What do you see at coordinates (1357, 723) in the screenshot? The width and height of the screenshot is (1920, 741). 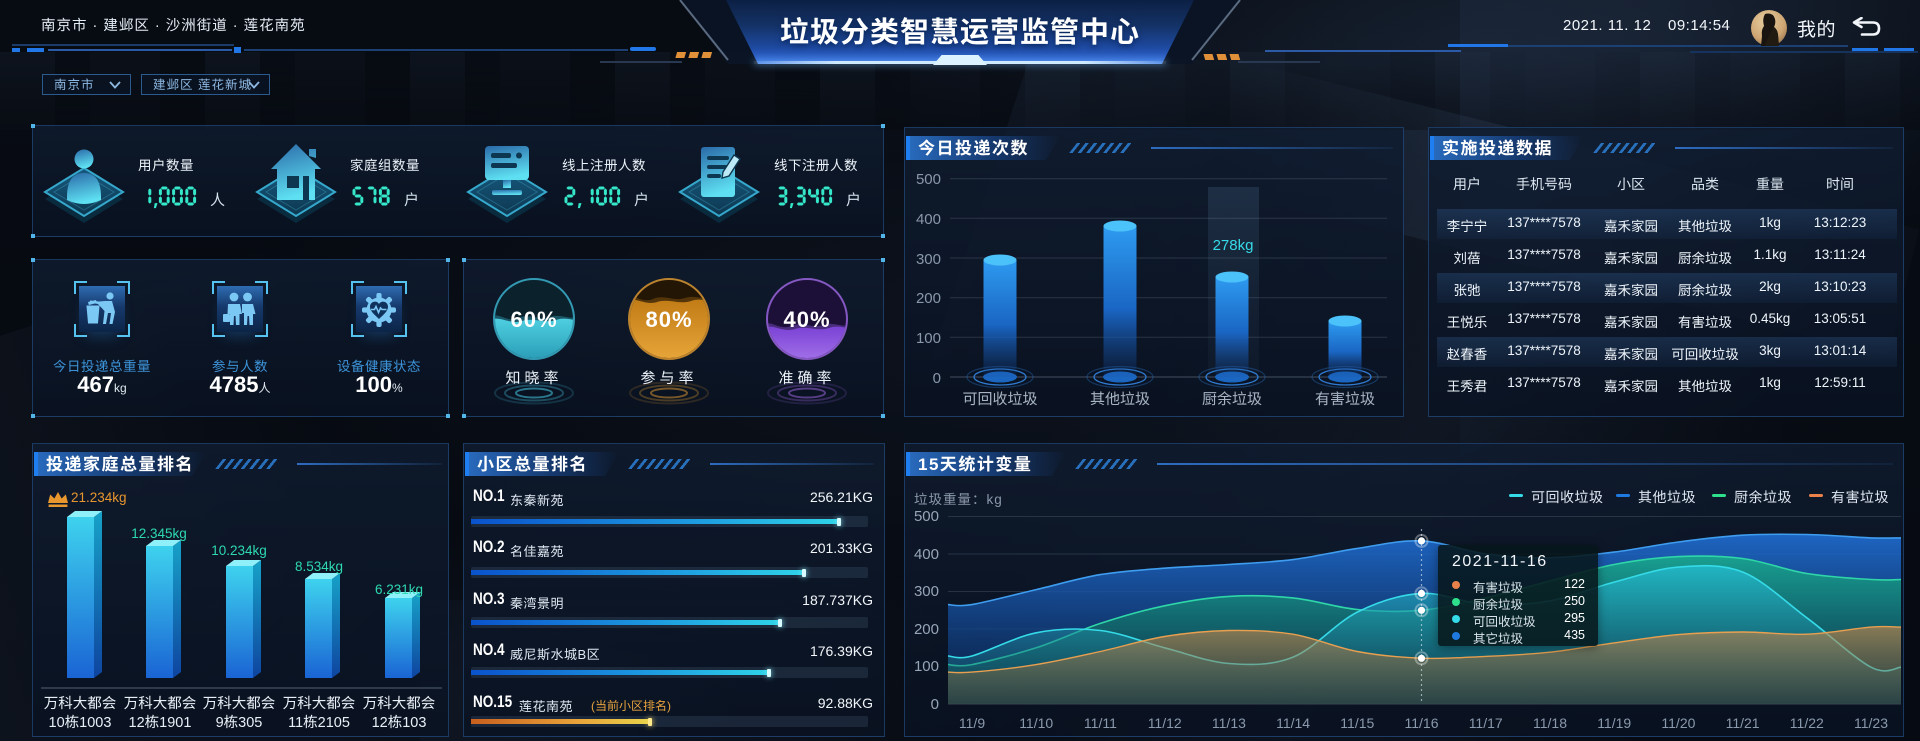 I see `svg-text: 11/15` at bounding box center [1357, 723].